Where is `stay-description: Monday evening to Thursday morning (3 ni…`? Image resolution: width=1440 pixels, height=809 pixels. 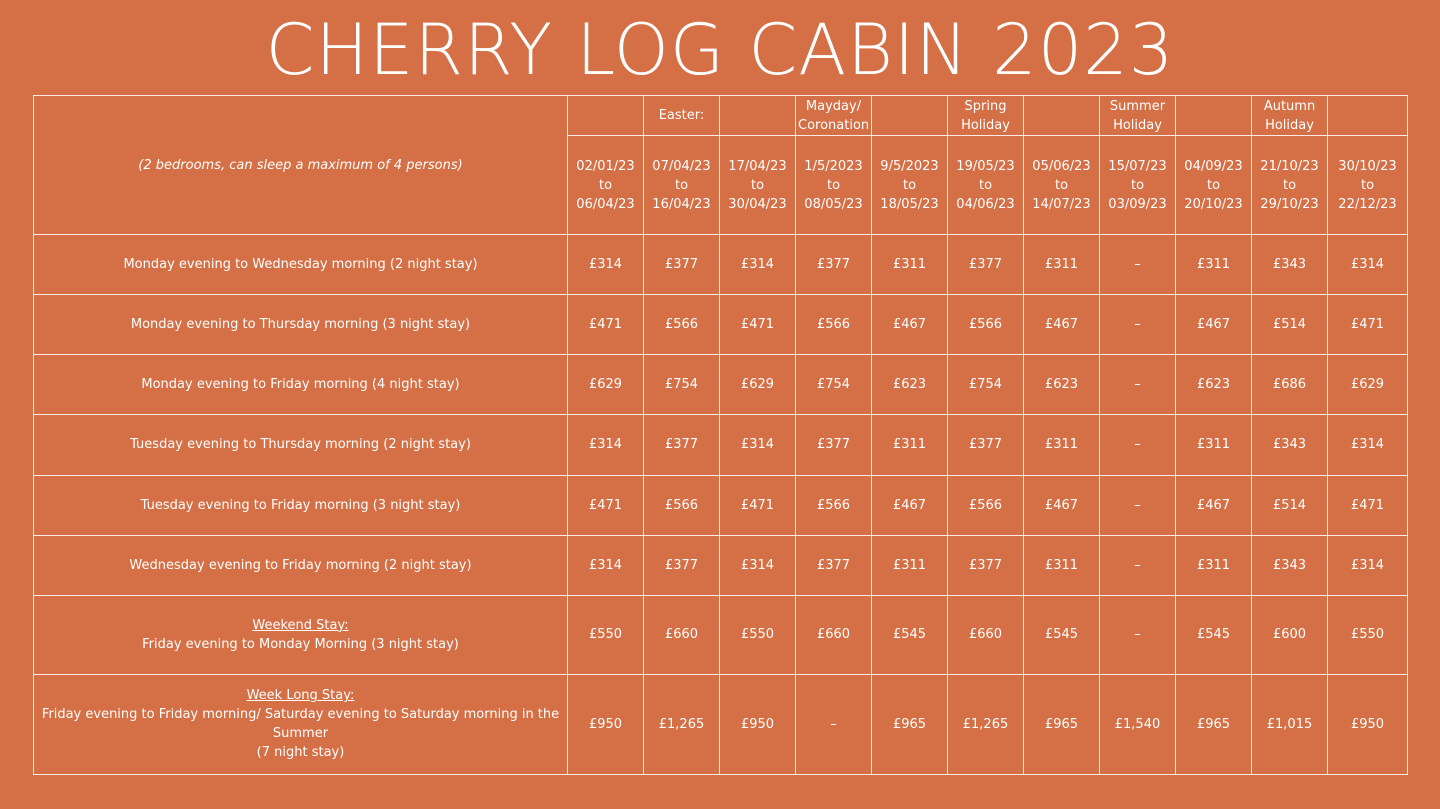 stay-description: Monday evening to Thursday morning (3 ni… is located at coordinates (300, 325).